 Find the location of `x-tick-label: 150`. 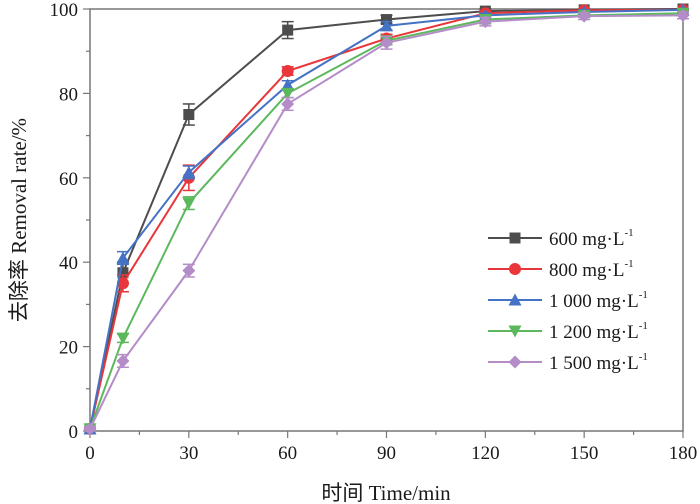

x-tick-label: 150 is located at coordinates (584, 453).